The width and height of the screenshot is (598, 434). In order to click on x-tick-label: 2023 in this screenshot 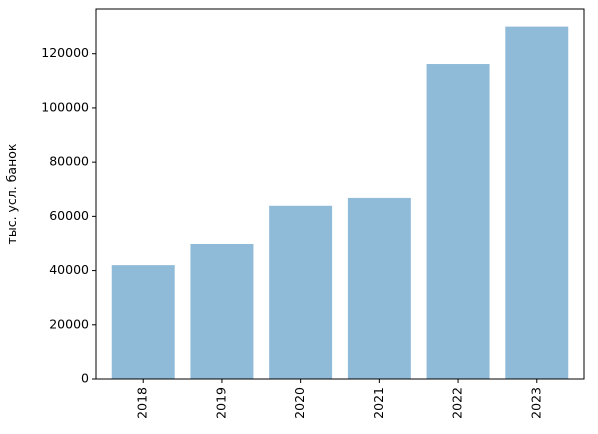, I will do `click(535, 403)`.